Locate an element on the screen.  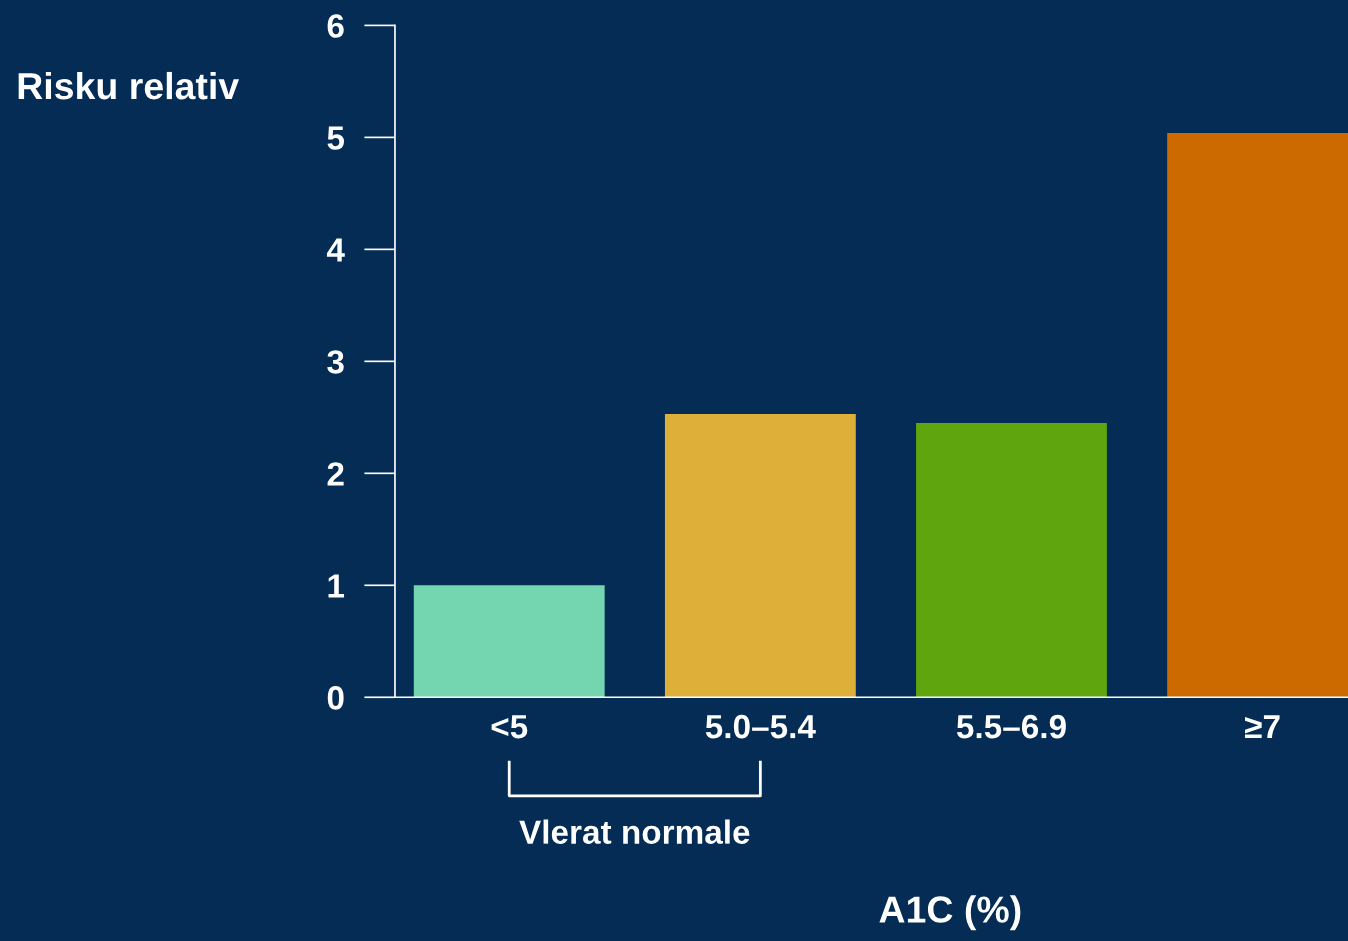
y-tick-label: 2 is located at coordinates (335, 474).